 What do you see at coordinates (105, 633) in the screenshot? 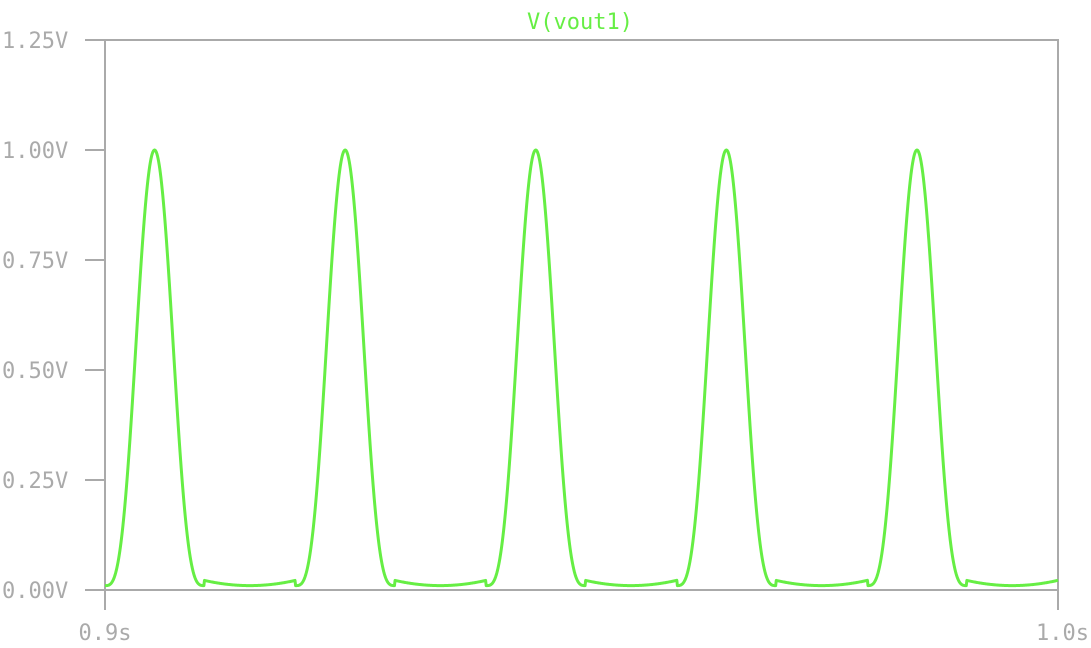
I see `x-tick-label: 0.9s` at bounding box center [105, 633].